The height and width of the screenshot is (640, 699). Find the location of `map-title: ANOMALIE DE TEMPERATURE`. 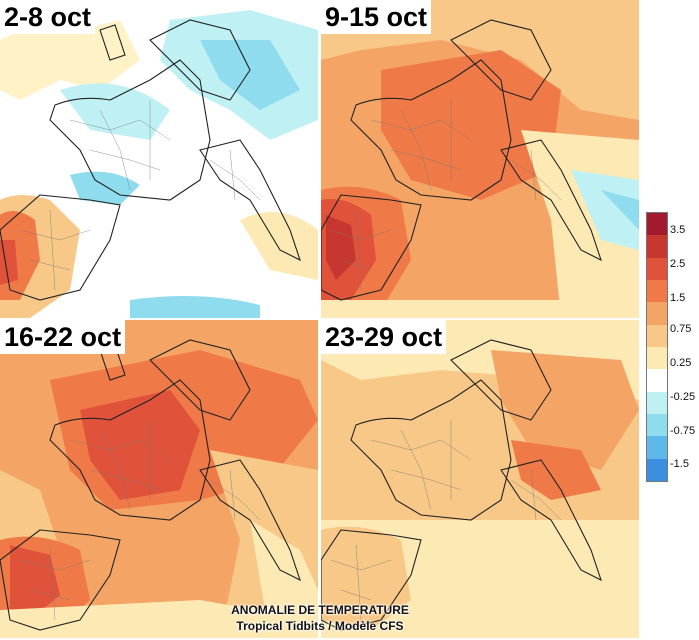

map-title: ANOMALIE DE TEMPERATURE is located at coordinates (320, 610).